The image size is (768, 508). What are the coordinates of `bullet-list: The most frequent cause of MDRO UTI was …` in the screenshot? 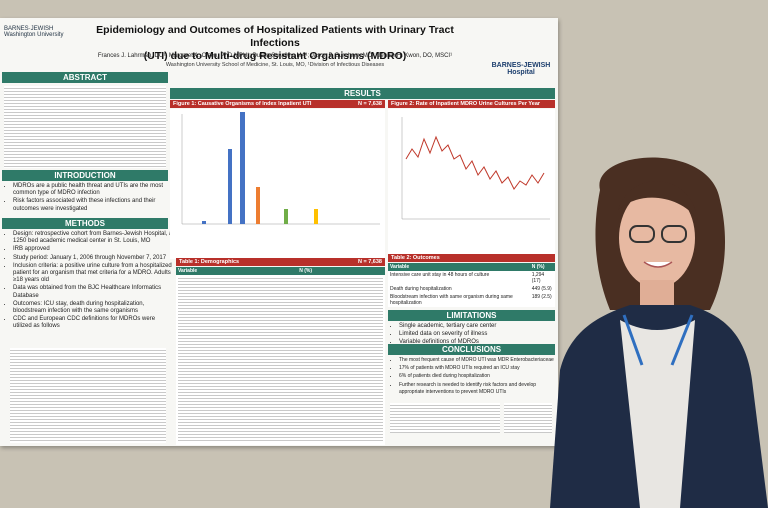 It's located at (474, 377).